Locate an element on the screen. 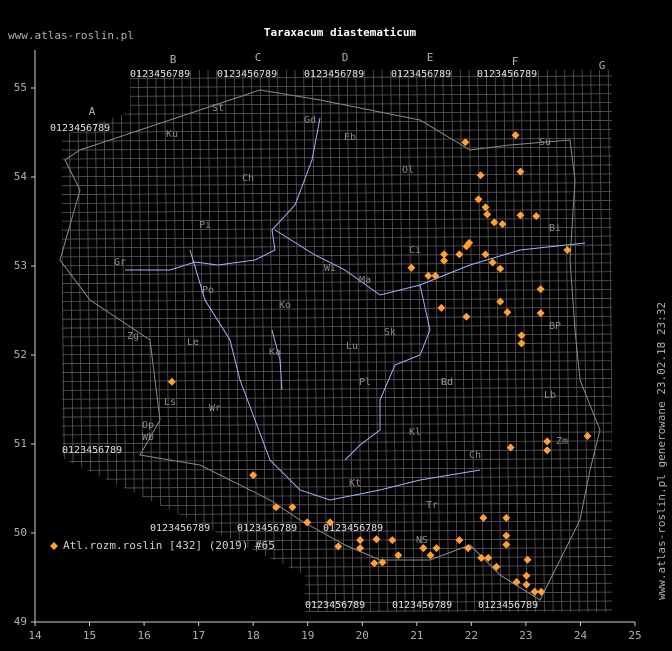 The width and height of the screenshot is (672, 651). region-label: Zm is located at coordinates (562, 441).